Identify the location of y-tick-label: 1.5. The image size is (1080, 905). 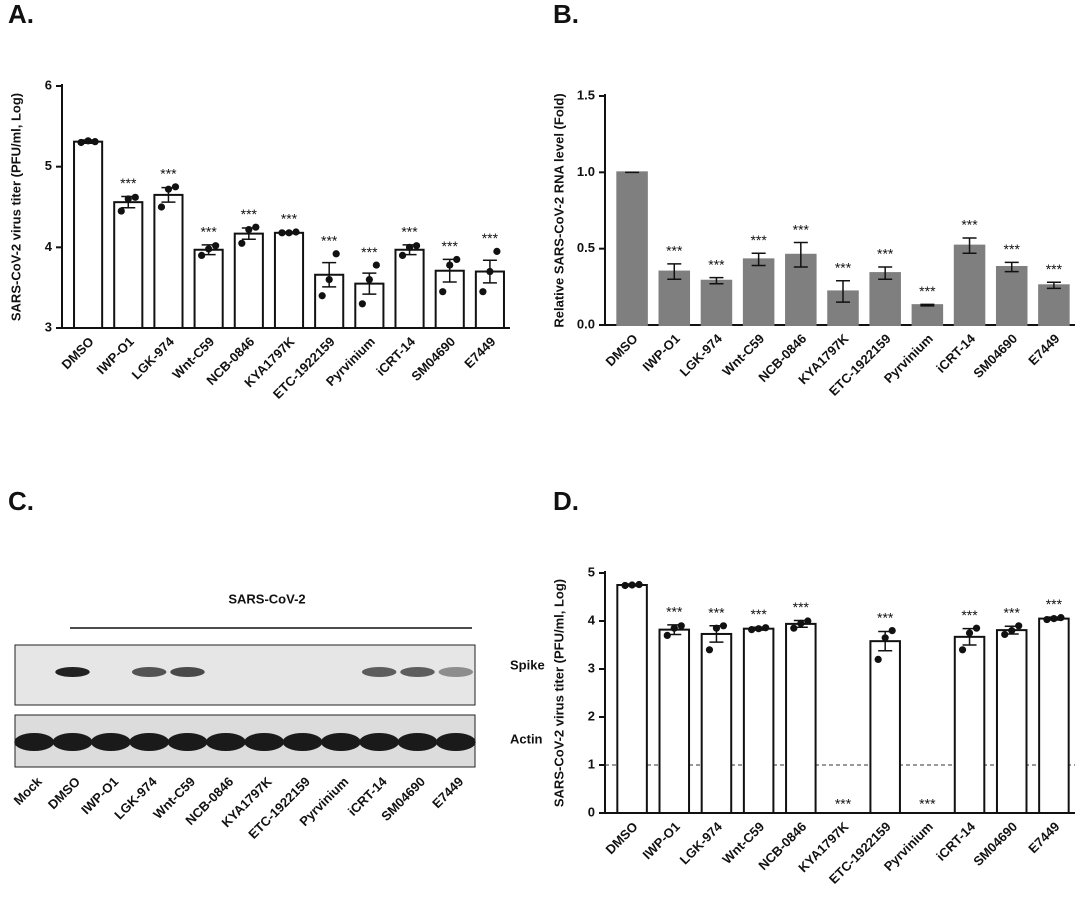
(586, 94).